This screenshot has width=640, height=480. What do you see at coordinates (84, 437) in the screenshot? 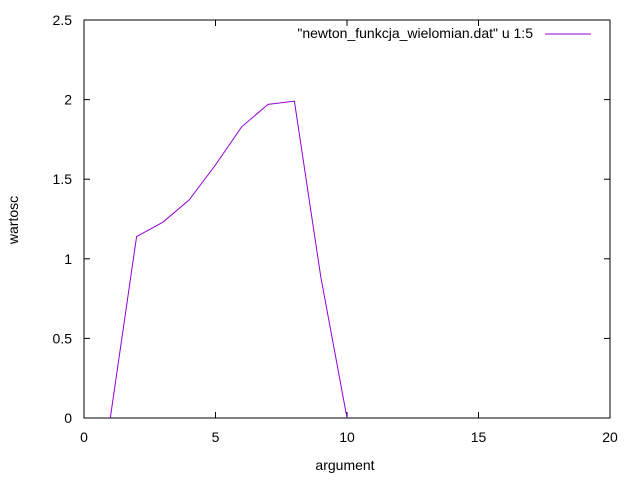
I see `x-tick-label: 0` at bounding box center [84, 437].